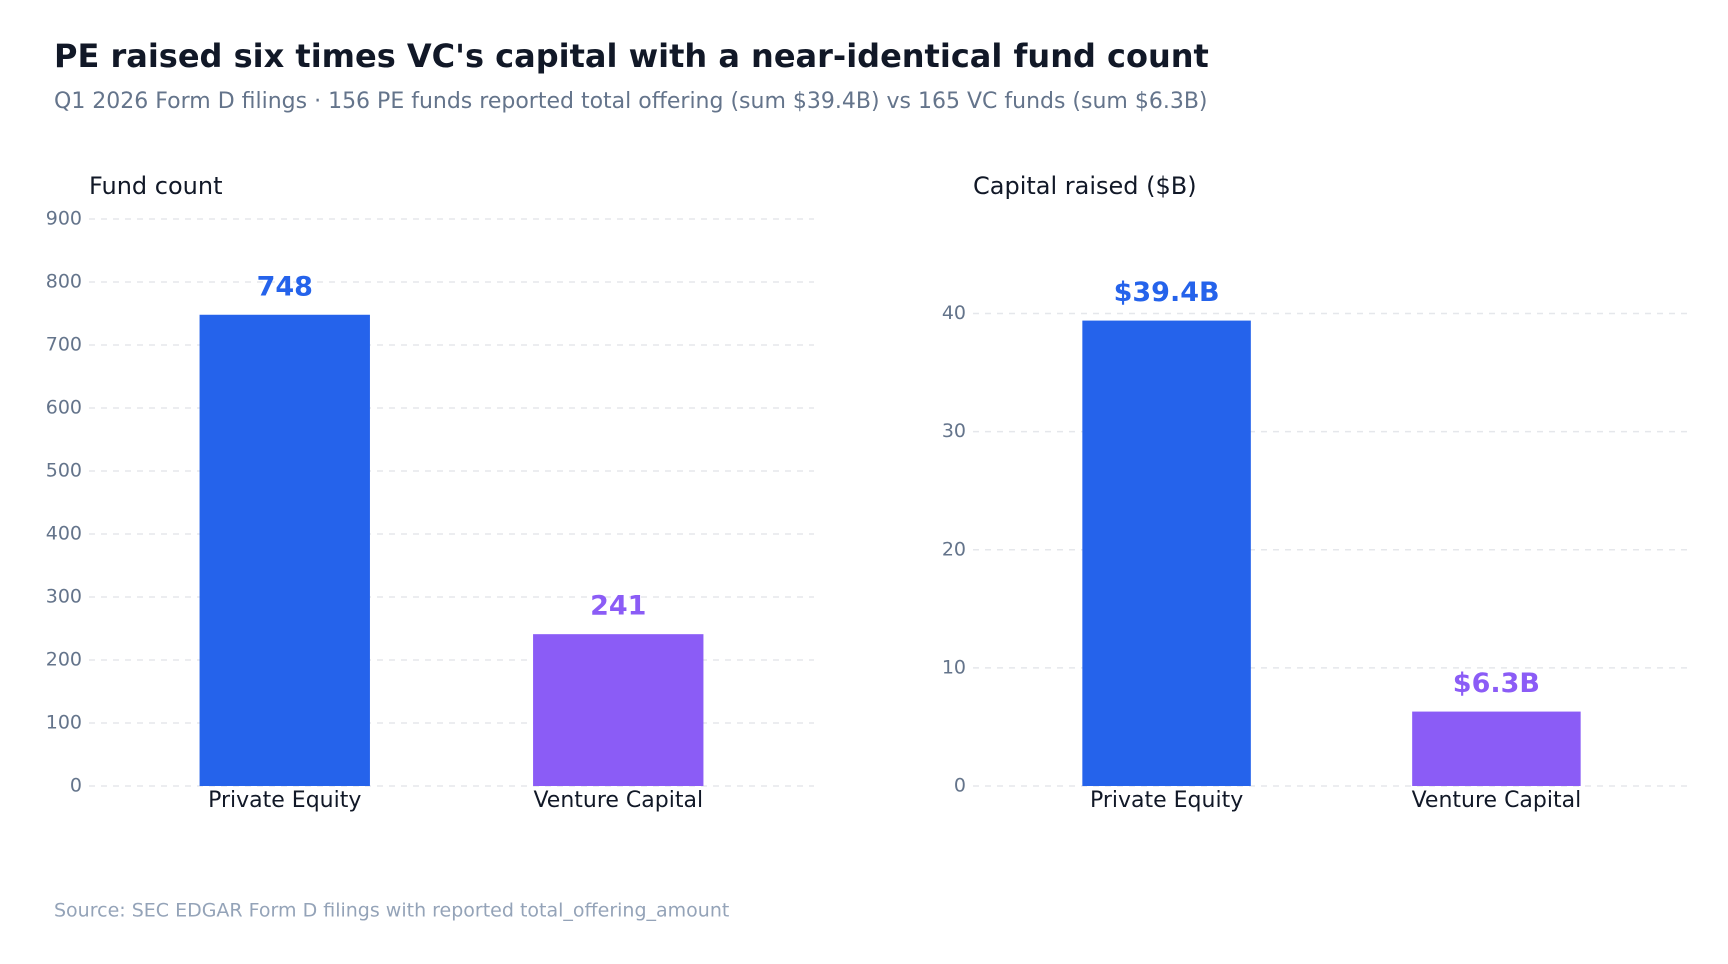 The width and height of the screenshot is (1728, 964). Describe the element at coordinates (64, 282) in the screenshot. I see `y-tick-label: 800` at that location.